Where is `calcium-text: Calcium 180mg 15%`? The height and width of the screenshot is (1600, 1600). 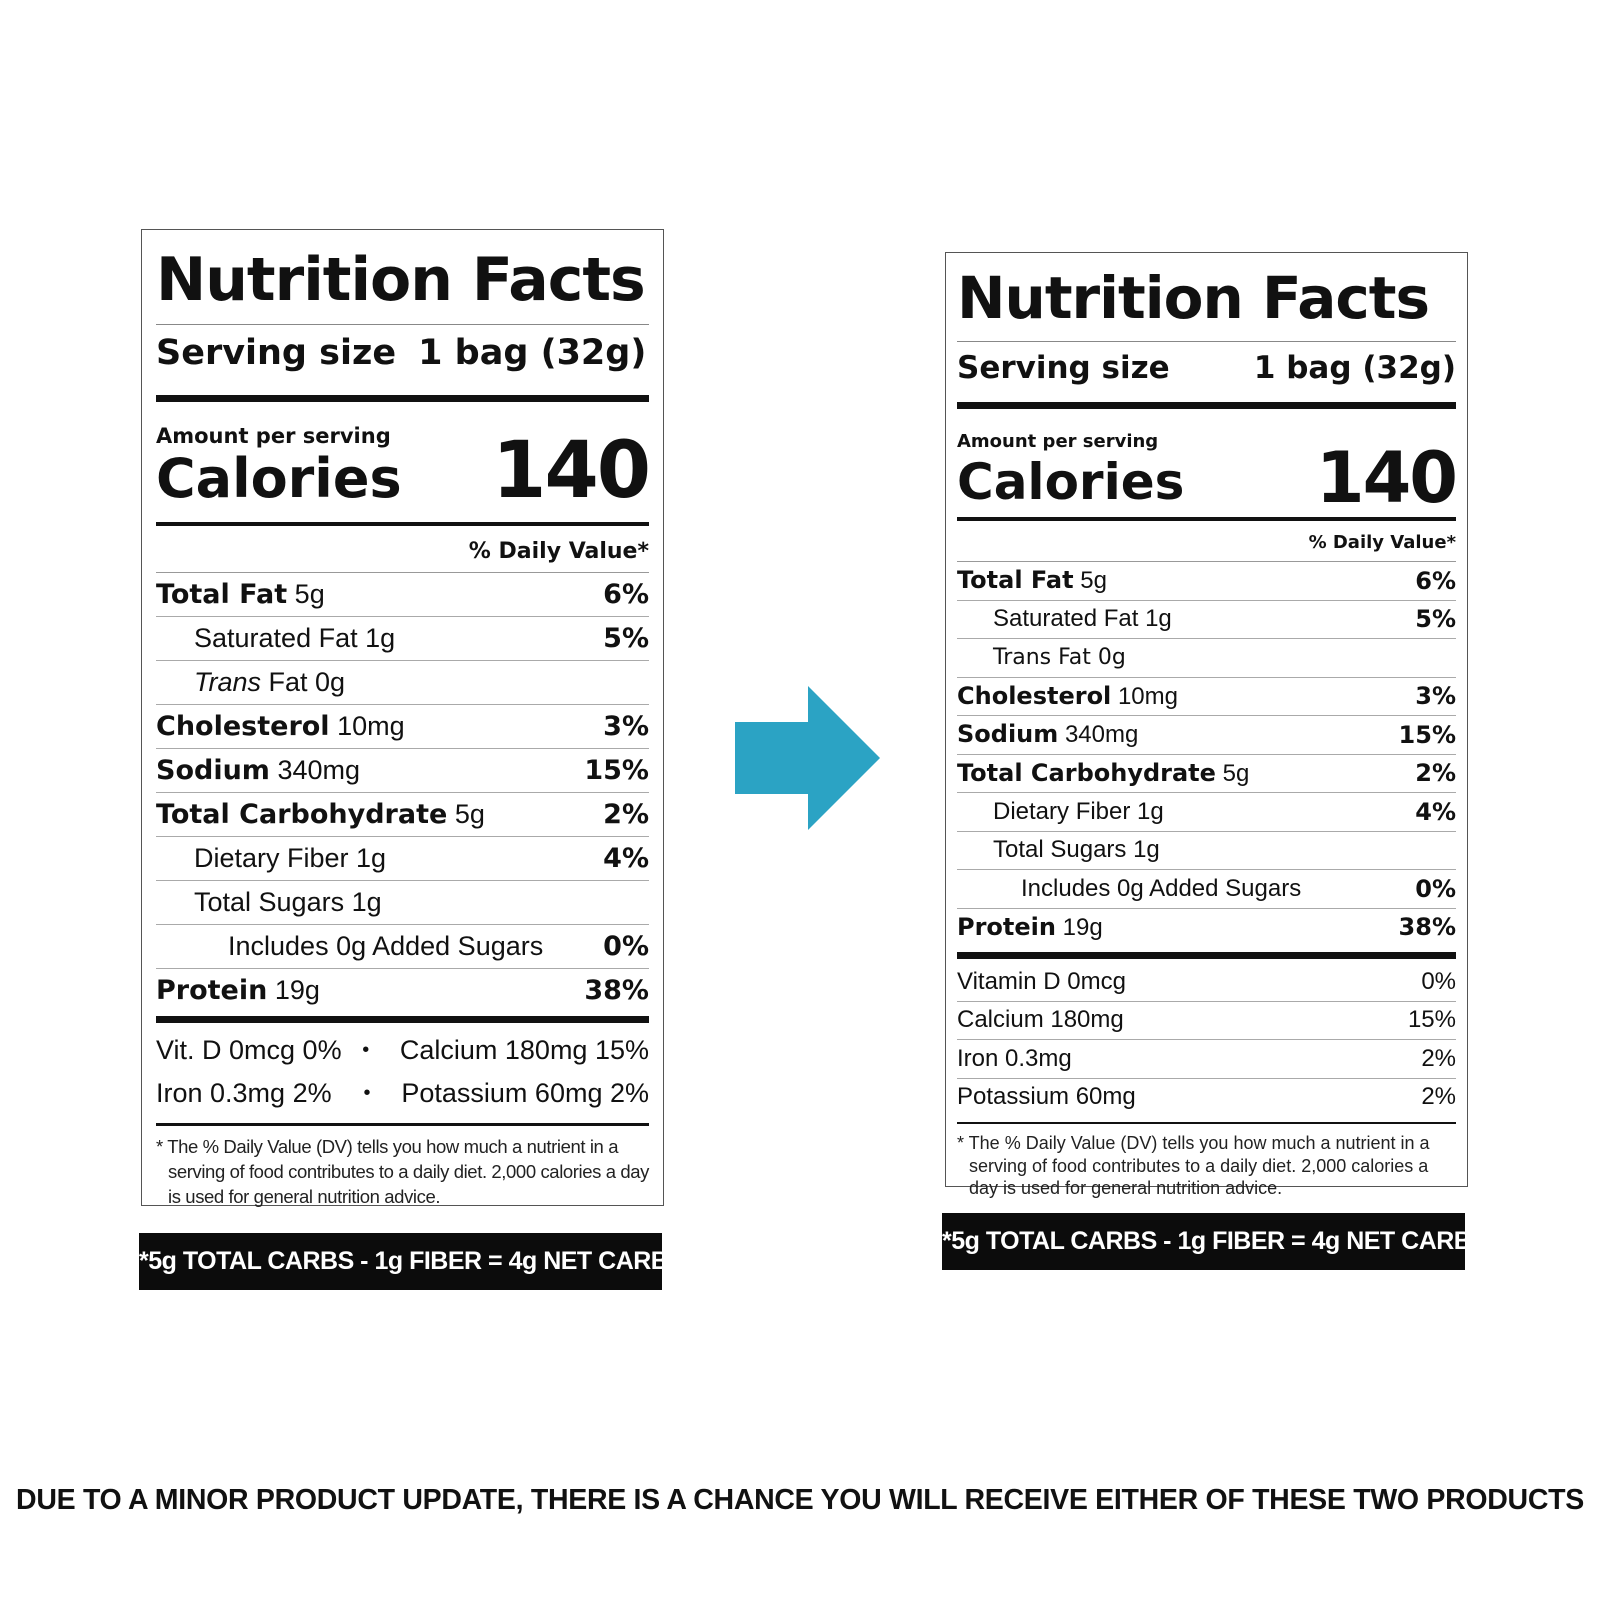
calcium-text: Calcium 180mg 15% is located at coordinates (524, 1050).